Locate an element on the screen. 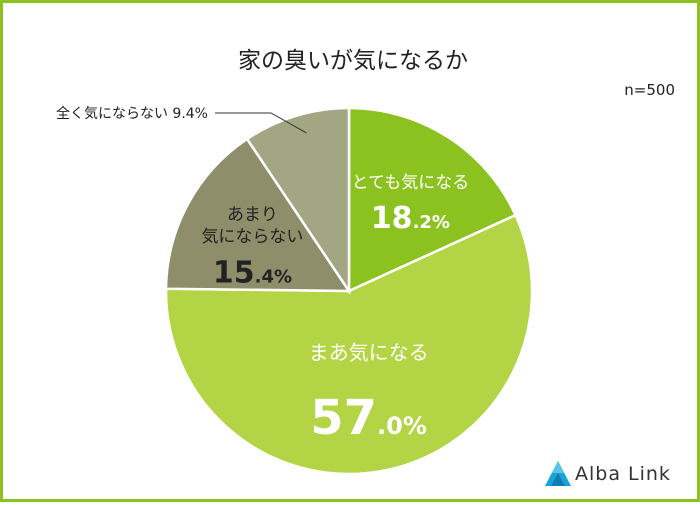 Image resolution: width=700 pixels, height=505 pixels. slice-value-0: 18.2% is located at coordinates (410, 218).